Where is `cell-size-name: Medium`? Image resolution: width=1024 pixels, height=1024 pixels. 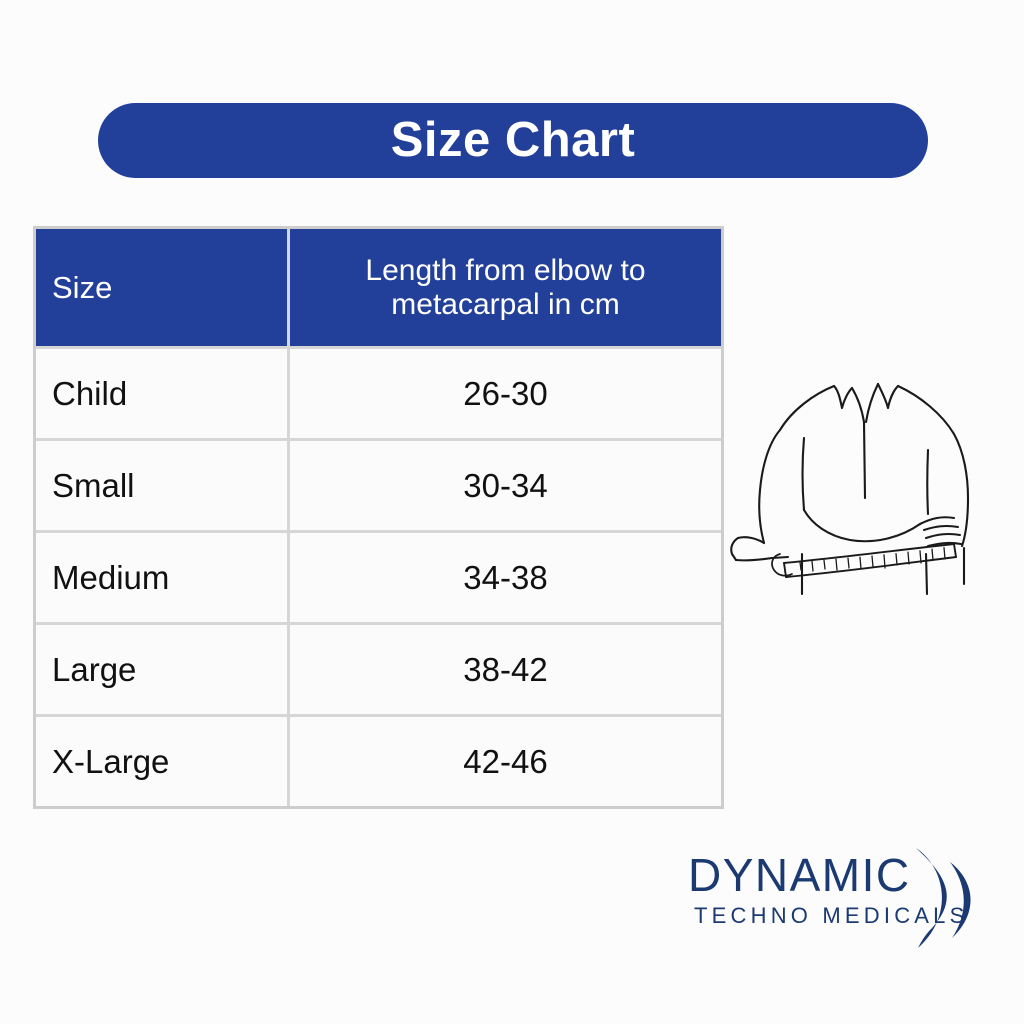 cell-size-name: Medium is located at coordinates (163, 577).